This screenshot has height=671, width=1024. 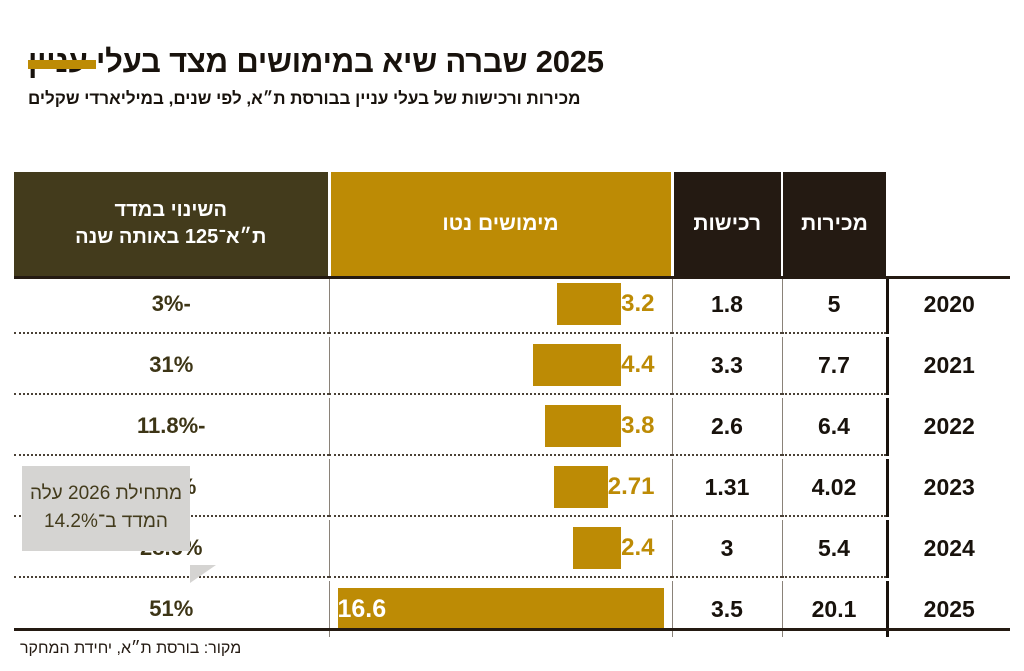 I want to click on column-header-purchases: רכישות, so click(x=727, y=224).